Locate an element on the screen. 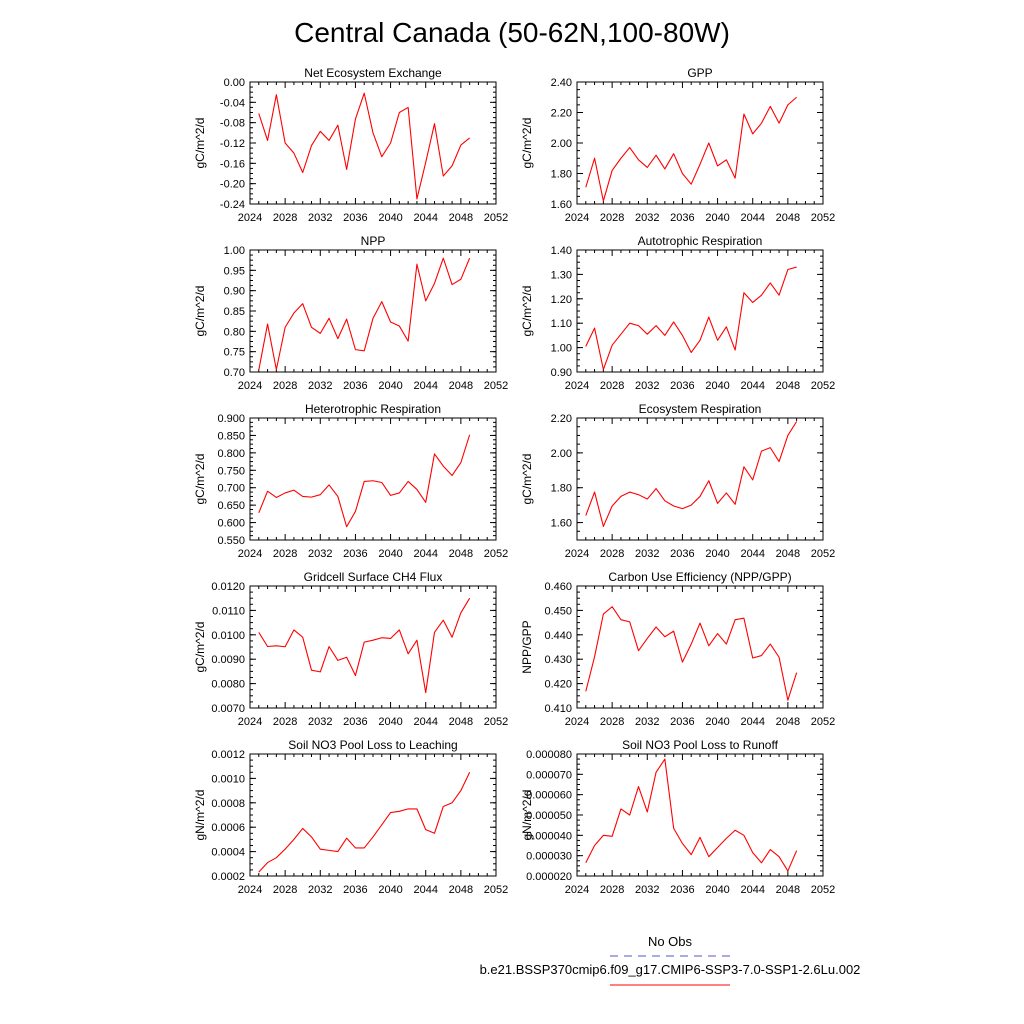 The width and height of the screenshot is (1024, 1024). y-tick-label: 0.700 is located at coordinates (231, 489).